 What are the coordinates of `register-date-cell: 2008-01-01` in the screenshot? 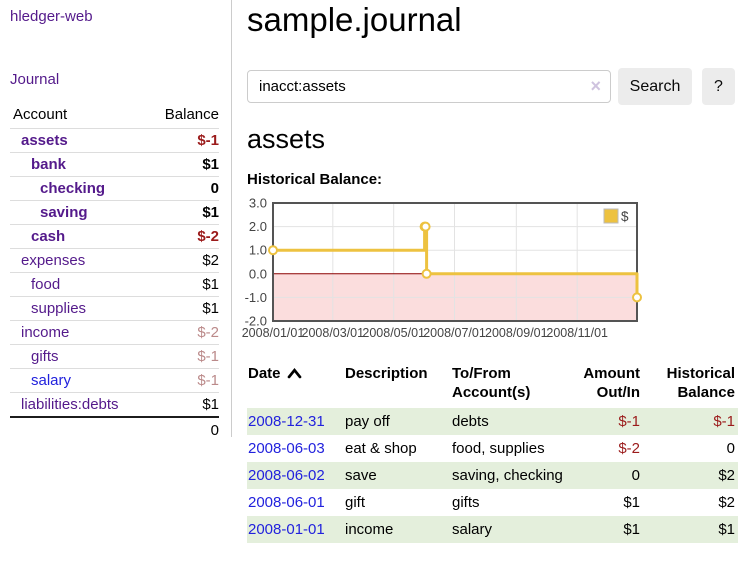 It's located at (295, 529).